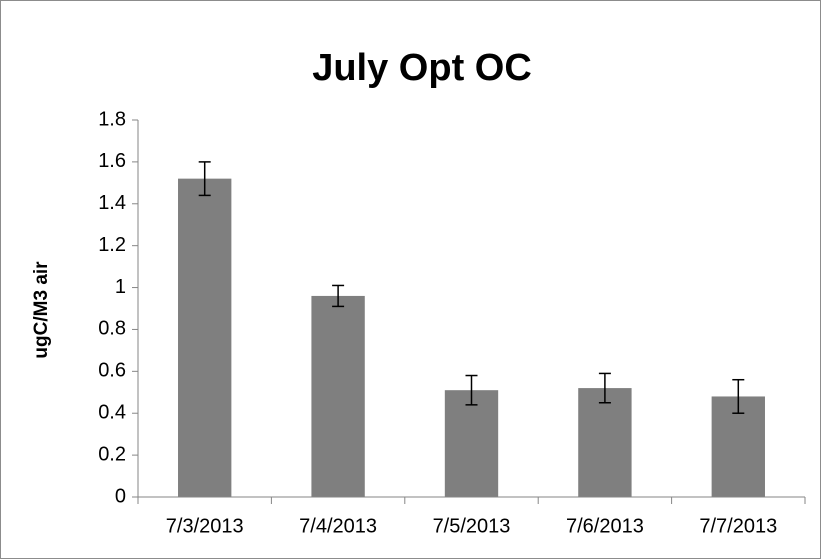  What do you see at coordinates (205, 526) in the screenshot?
I see `x-tick-label: 7/3/2013` at bounding box center [205, 526].